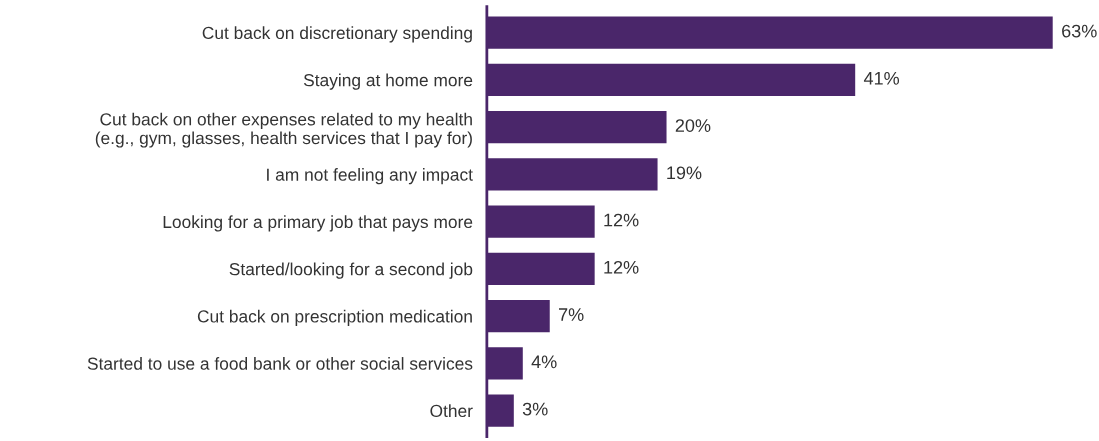  What do you see at coordinates (318, 223) in the screenshot?
I see `y-tick-label: Looking for a primary job that pays more` at bounding box center [318, 223].